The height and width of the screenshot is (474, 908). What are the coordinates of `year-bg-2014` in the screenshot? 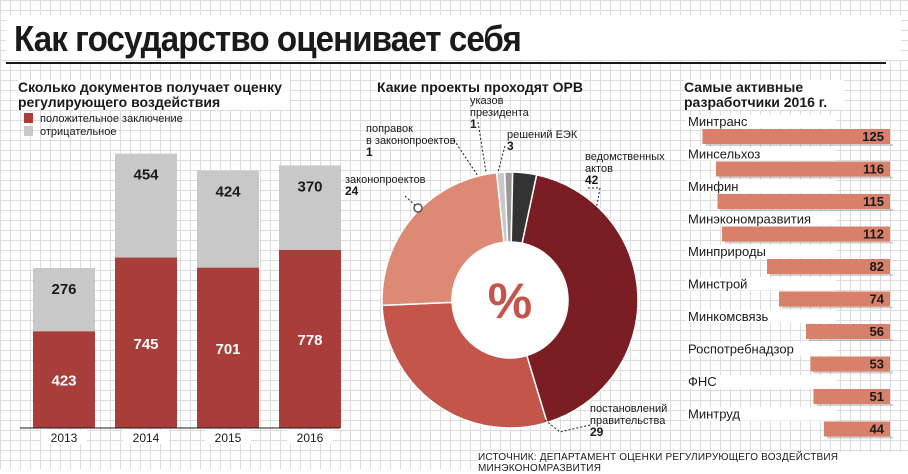 It's located at (146, 437).